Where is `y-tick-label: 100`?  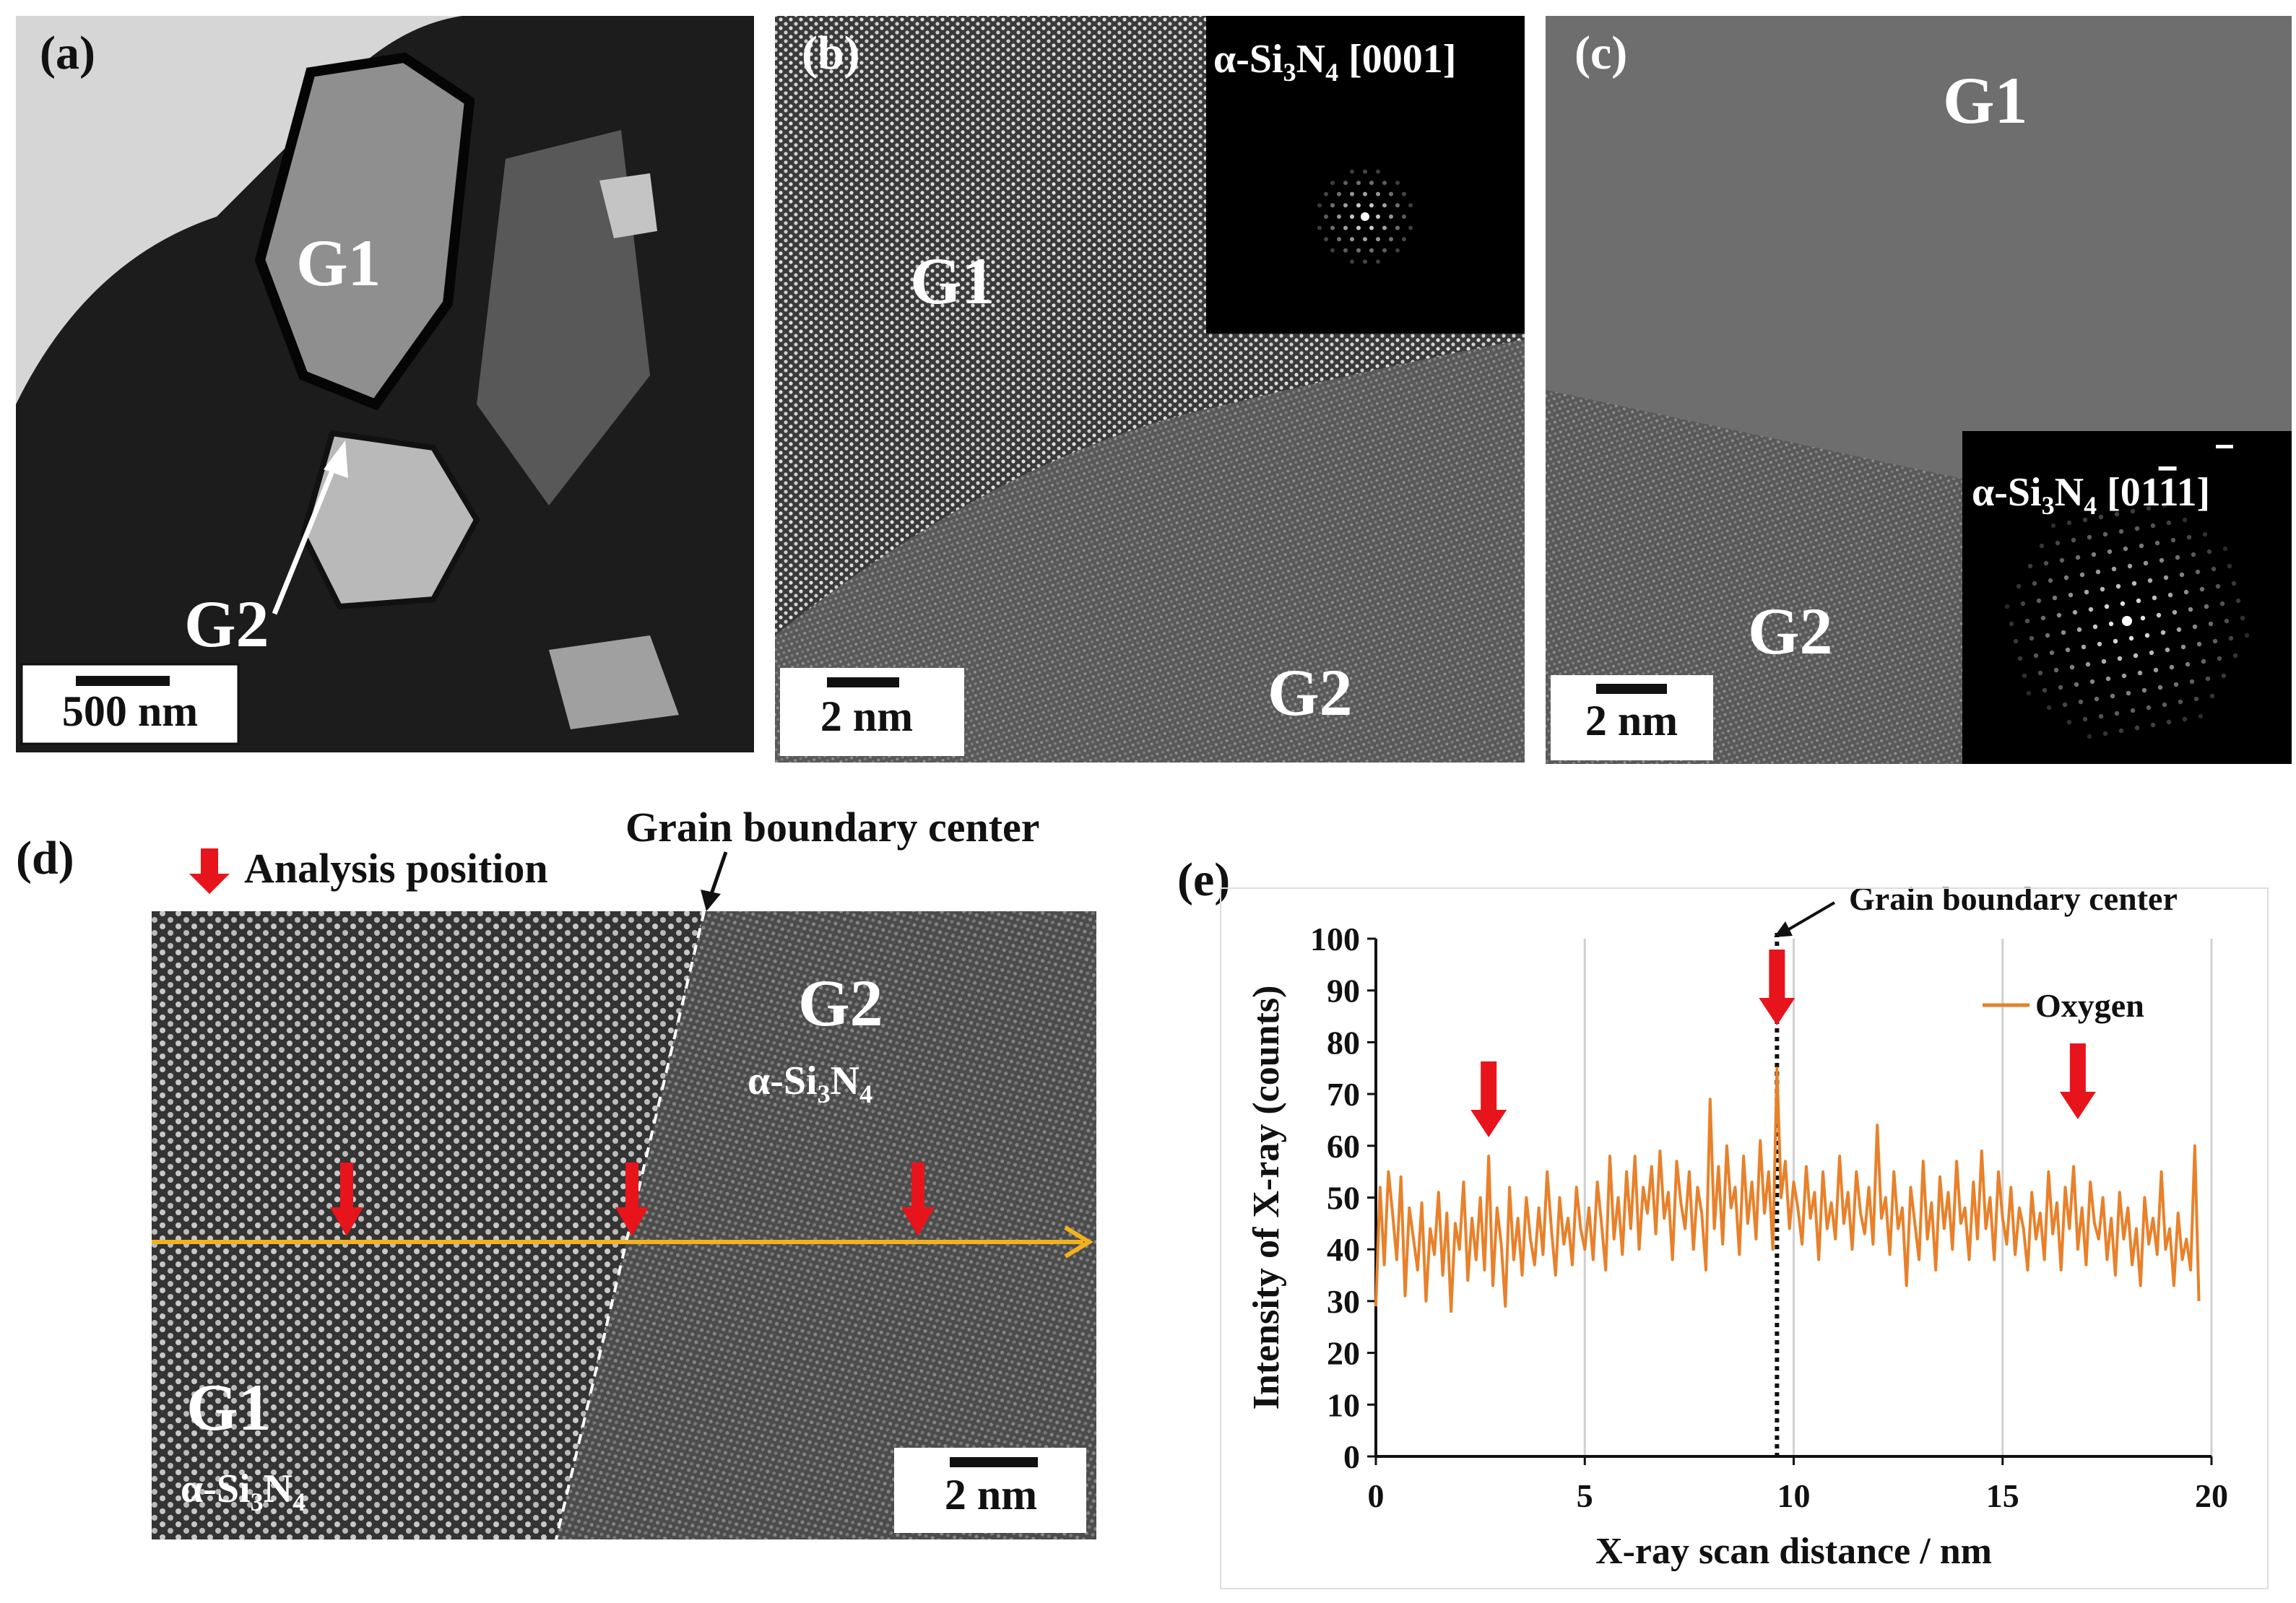 y-tick-label: 100 is located at coordinates (1335, 939).